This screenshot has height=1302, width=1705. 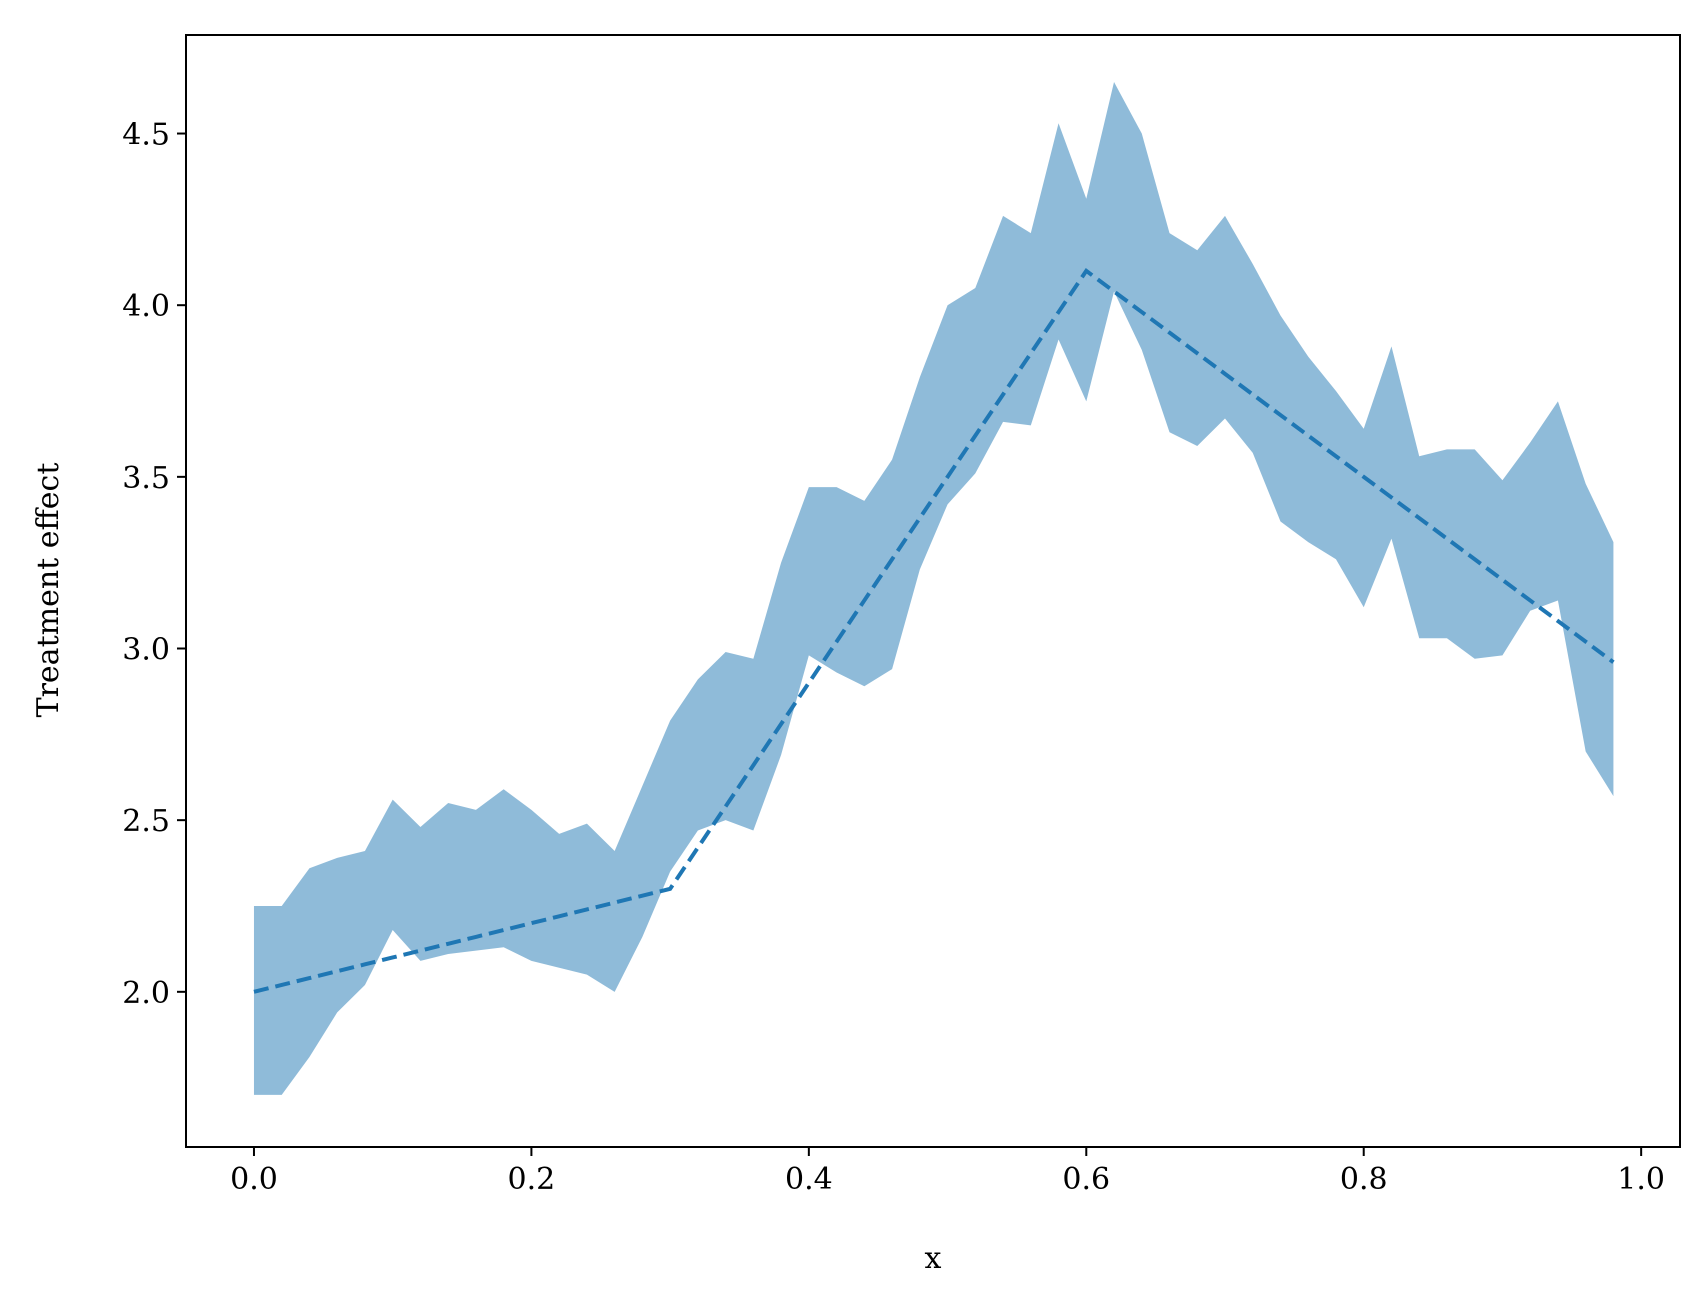 What do you see at coordinates (933, 1258) in the screenshot?
I see `x-axis-label: x` at bounding box center [933, 1258].